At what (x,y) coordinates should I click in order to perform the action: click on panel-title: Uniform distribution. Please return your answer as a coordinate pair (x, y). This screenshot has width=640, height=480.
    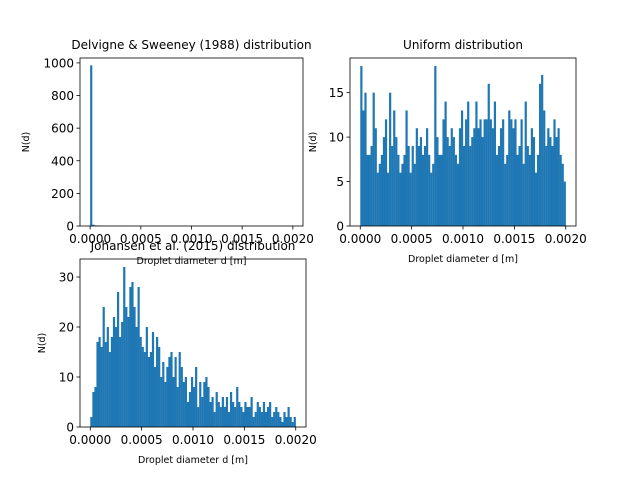
    Looking at the image, I should click on (463, 45).